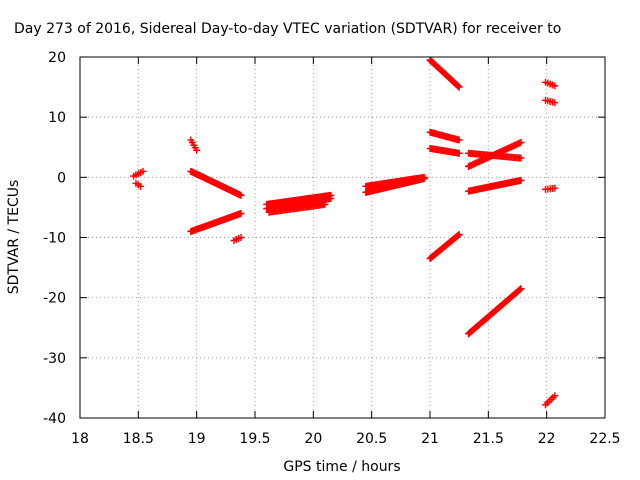  I want to click on x-tick-label: 22.5, so click(604, 439).